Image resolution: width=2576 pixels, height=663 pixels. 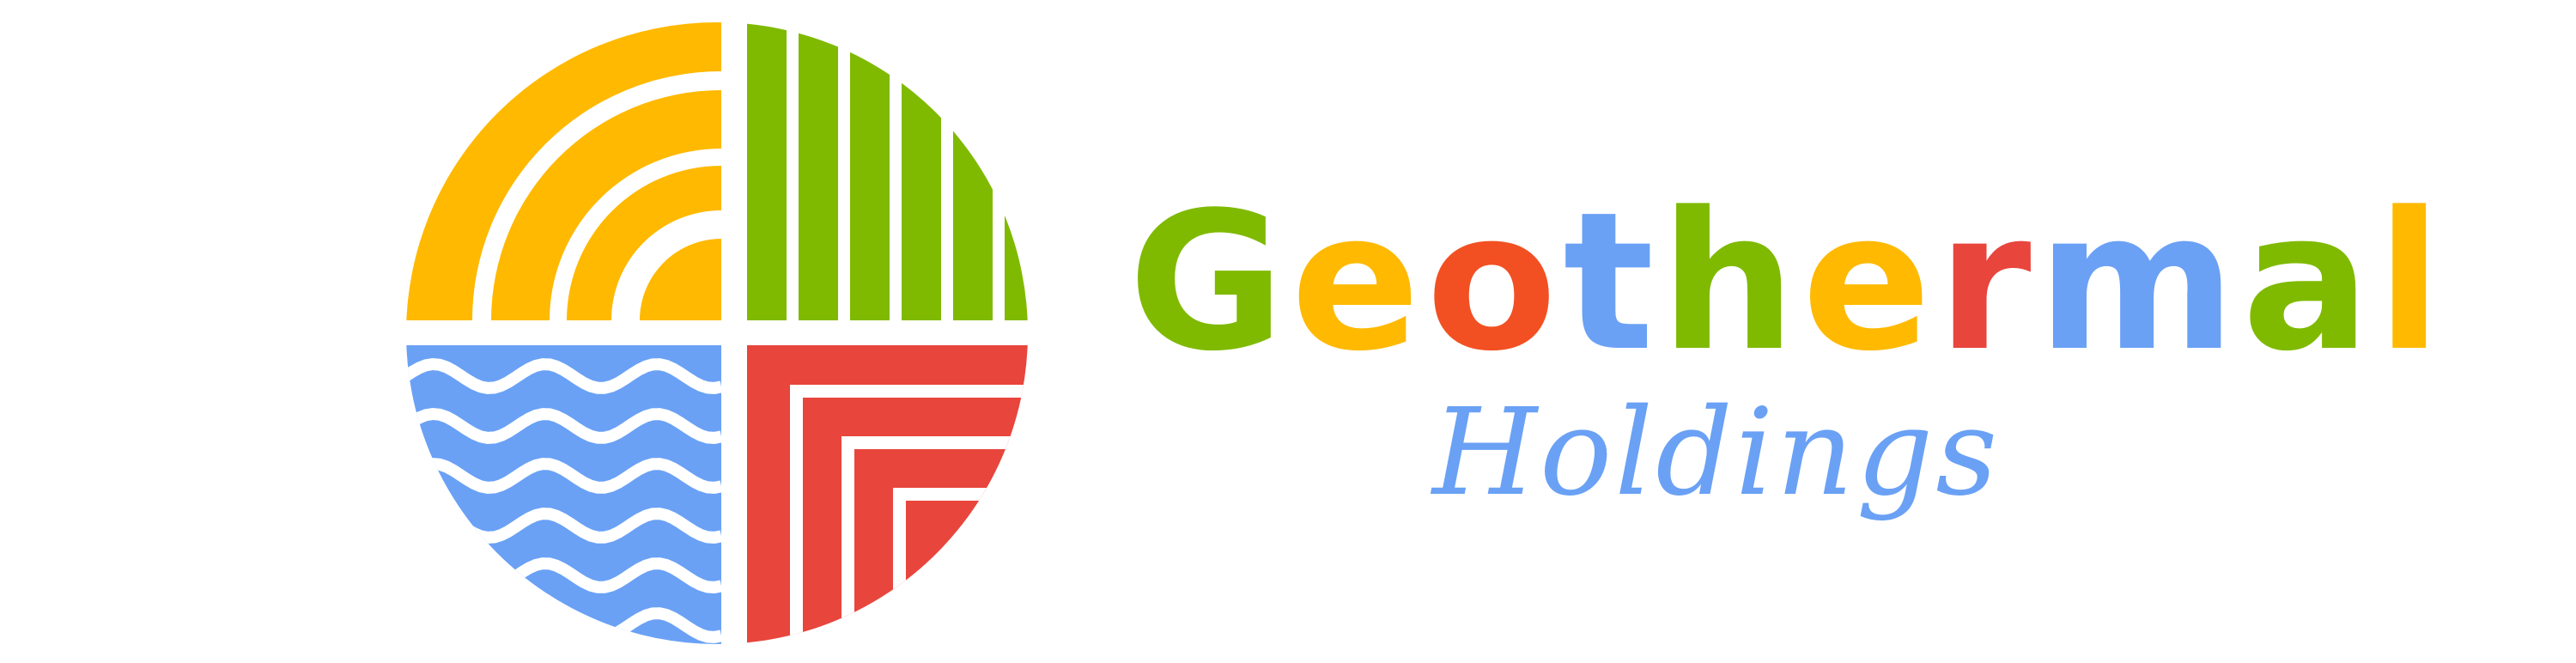 I want to click on wordmark-letter: h, so click(x=1729, y=283).